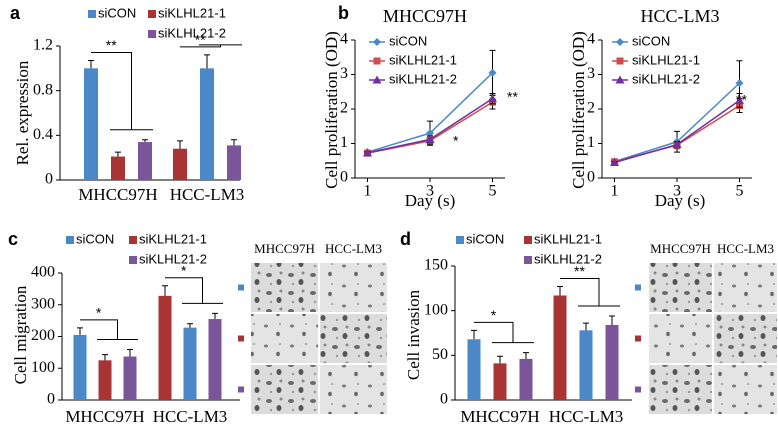  Describe the element at coordinates (43, 45) in the screenshot. I see `y-tick-label: 1.2` at that location.